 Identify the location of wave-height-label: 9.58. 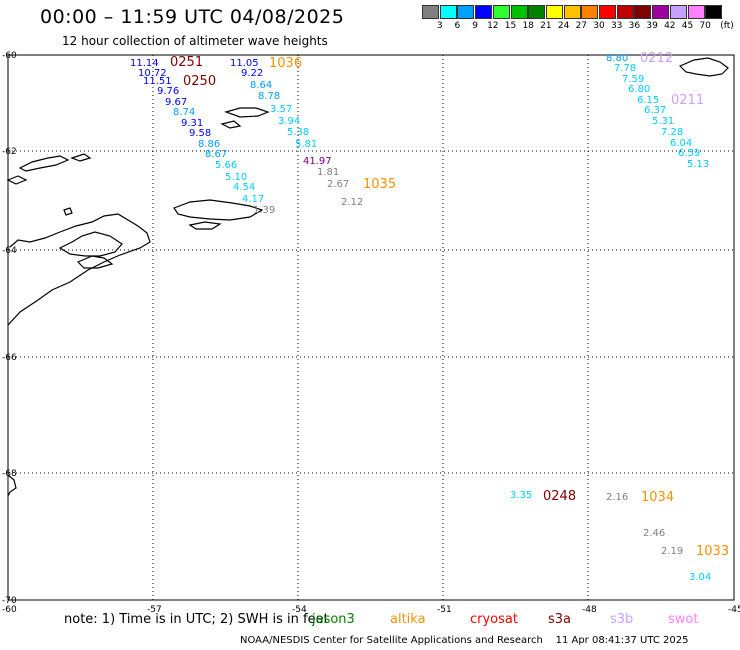
(200, 133).